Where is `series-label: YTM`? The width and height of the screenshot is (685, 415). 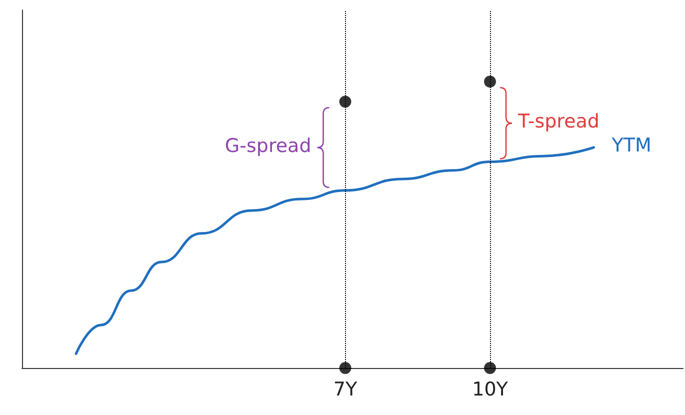 series-label: YTM is located at coordinates (631, 145).